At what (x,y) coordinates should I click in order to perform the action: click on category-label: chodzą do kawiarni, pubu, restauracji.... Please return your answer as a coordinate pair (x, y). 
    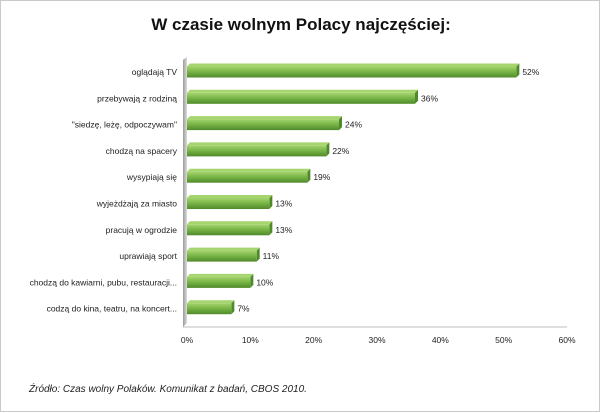
    Looking at the image, I should click on (103, 282).